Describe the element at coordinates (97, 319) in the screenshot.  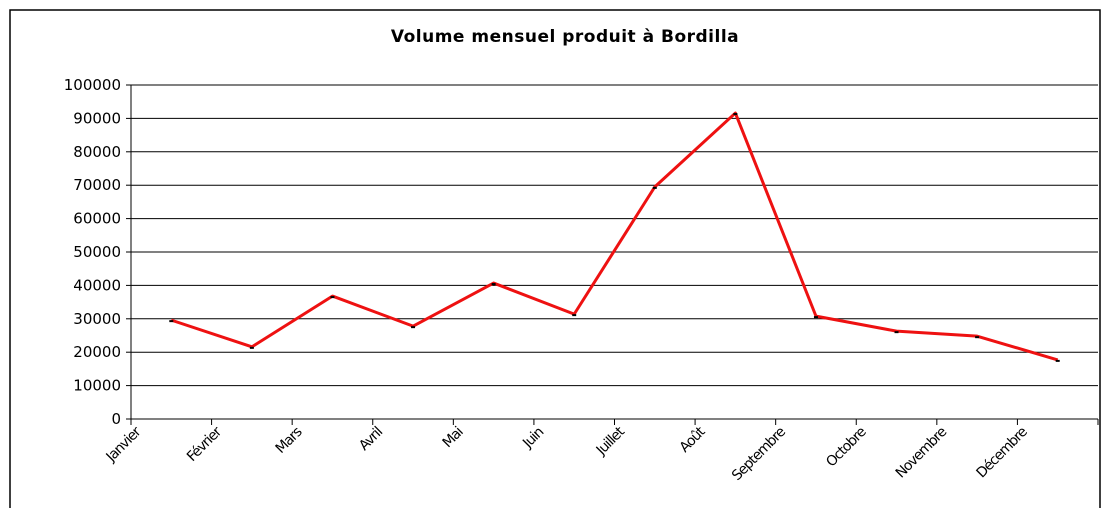
I see `y-tick-label: 30000` at that location.